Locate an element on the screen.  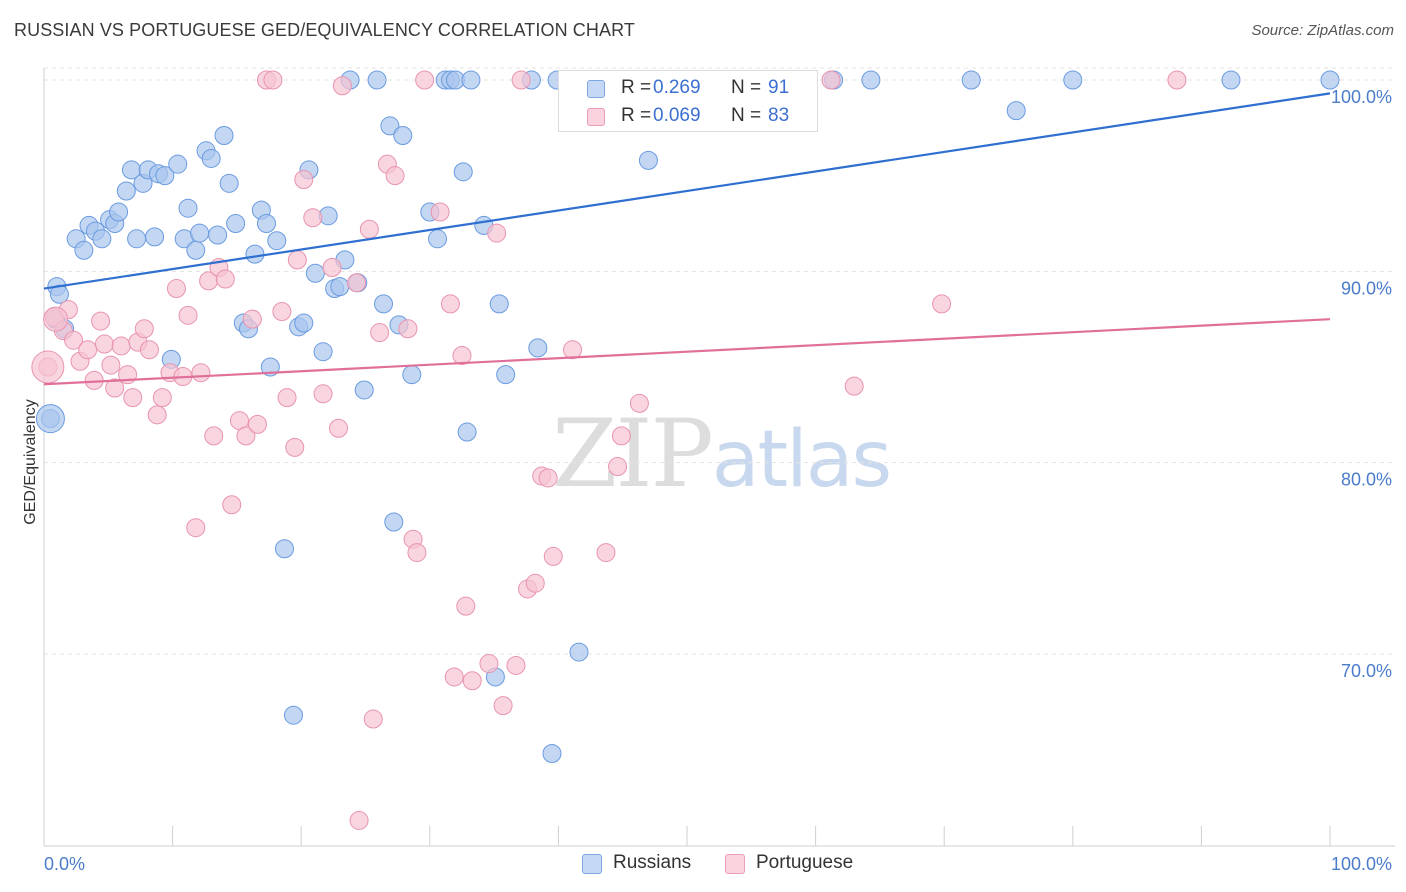
x-tick-label-min: 0.0% is located at coordinates (64, 864).